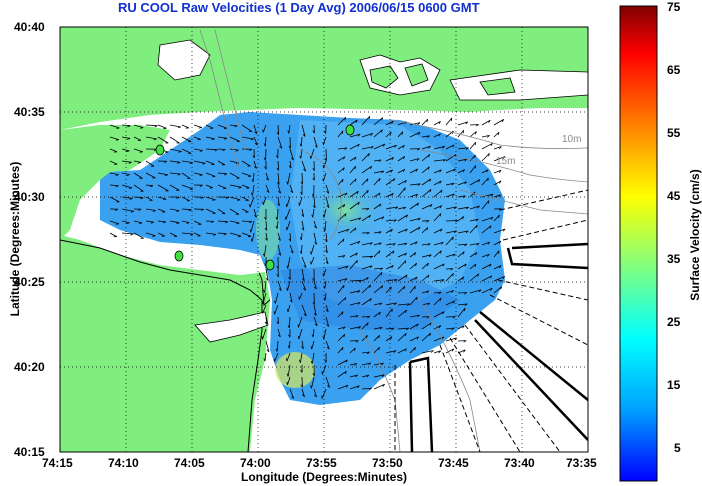 The height and width of the screenshot is (486, 702). Describe the element at coordinates (255, 197) in the screenshot. I see `radar-stations` at that location.